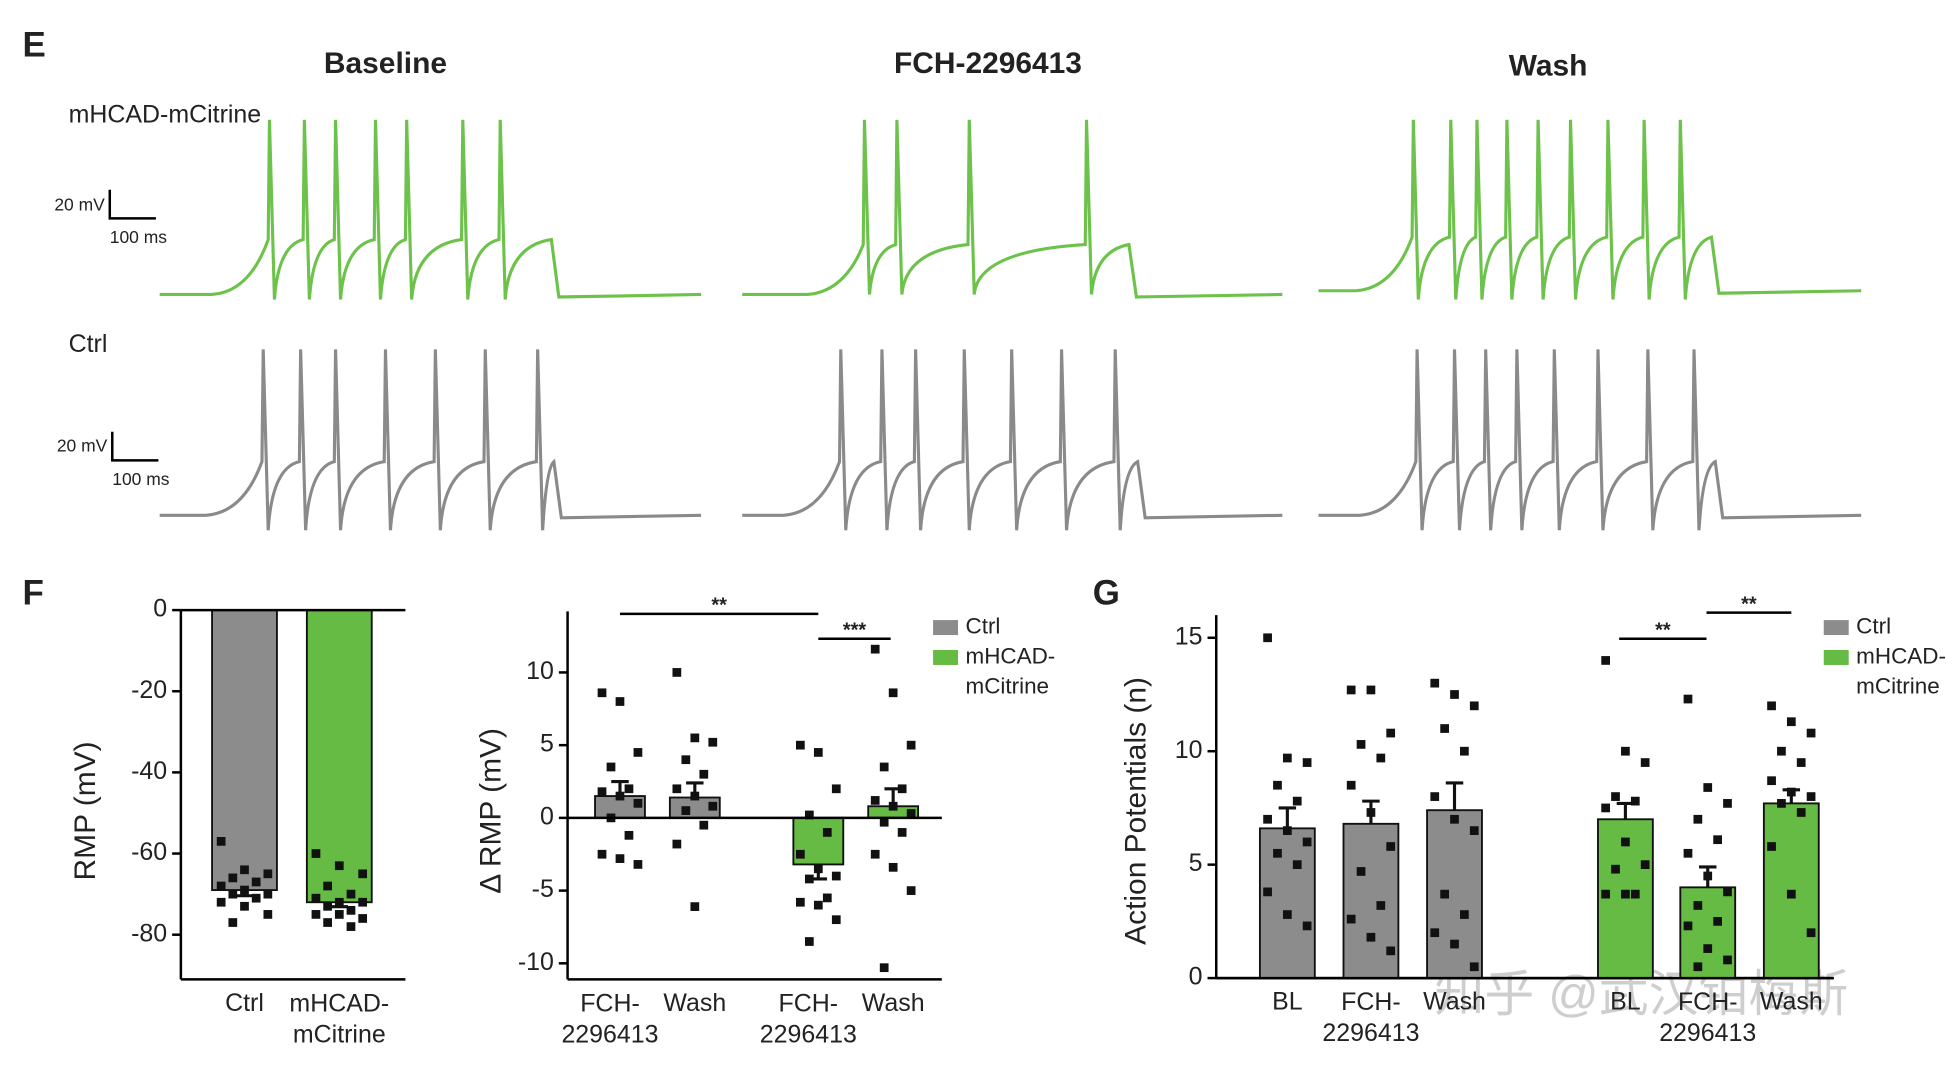  Describe the element at coordinates (385, 63) in the screenshot. I see `trace-title: Baseline` at that location.